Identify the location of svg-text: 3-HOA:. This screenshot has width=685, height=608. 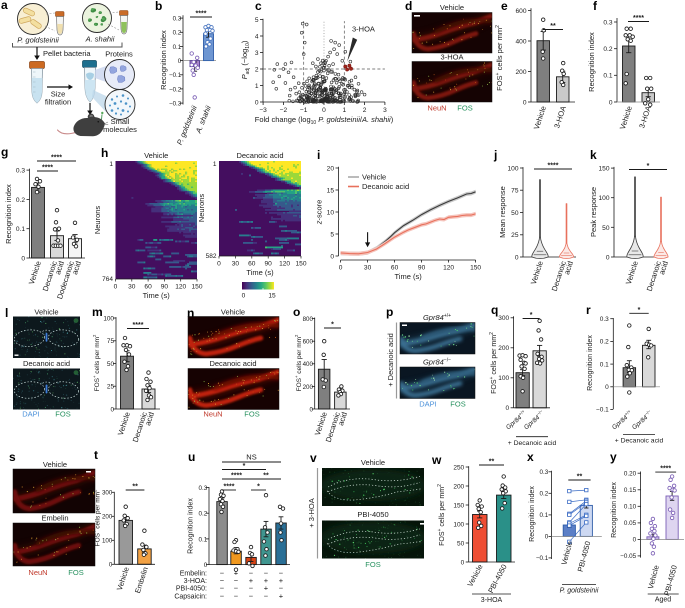
(195, 581).